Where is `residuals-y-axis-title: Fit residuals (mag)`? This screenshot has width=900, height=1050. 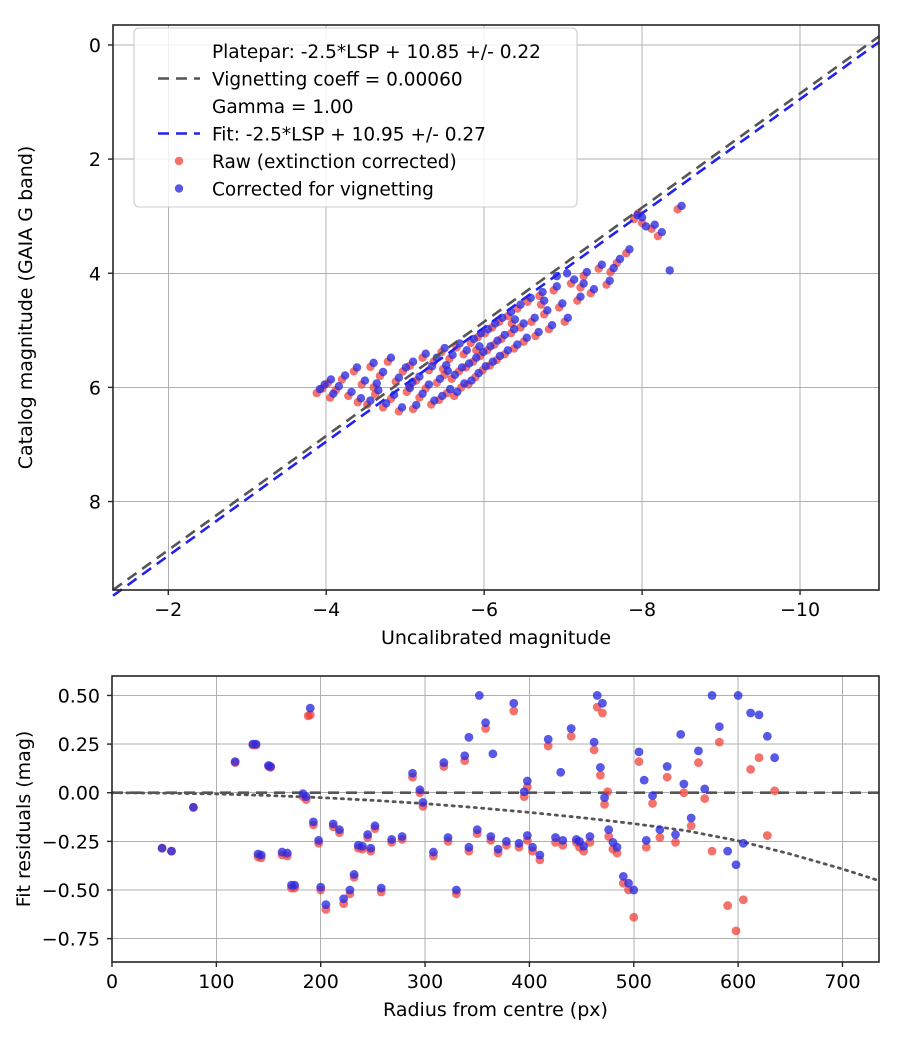
residuals-y-axis-title: Fit residuals (mag) is located at coordinates (24, 819).